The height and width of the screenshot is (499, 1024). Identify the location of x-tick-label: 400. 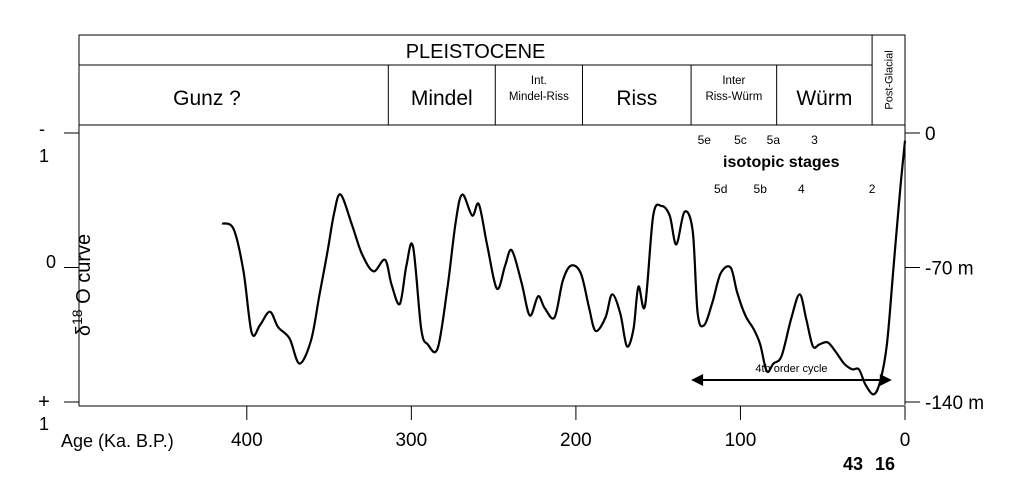
(247, 440).